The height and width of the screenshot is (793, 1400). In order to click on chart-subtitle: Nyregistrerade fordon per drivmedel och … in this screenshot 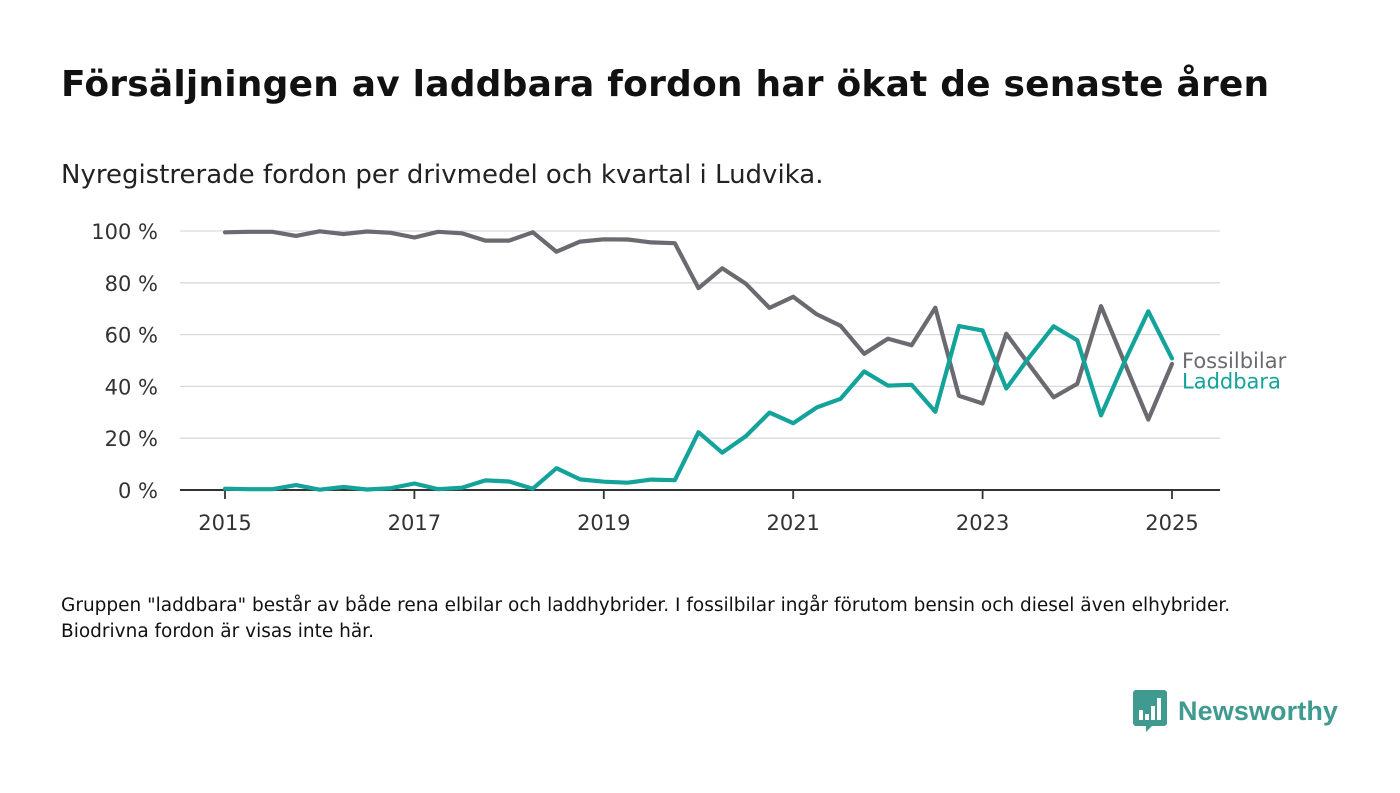, I will do `click(442, 175)`.